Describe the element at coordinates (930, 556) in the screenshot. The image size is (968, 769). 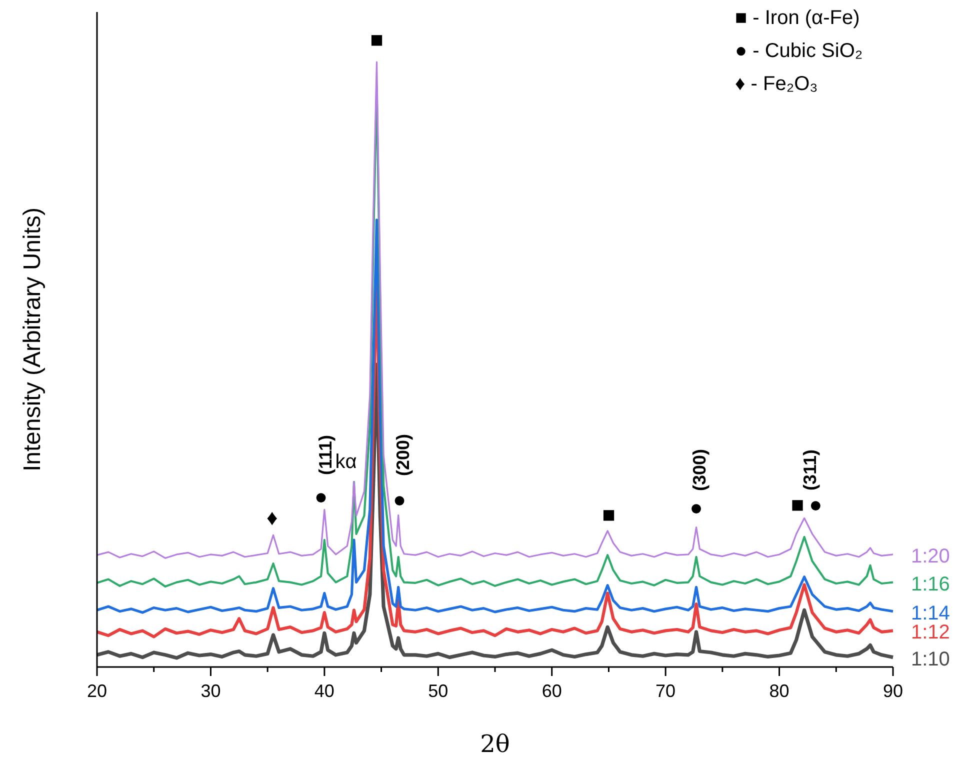
I see `series-label: 1:20` at that location.